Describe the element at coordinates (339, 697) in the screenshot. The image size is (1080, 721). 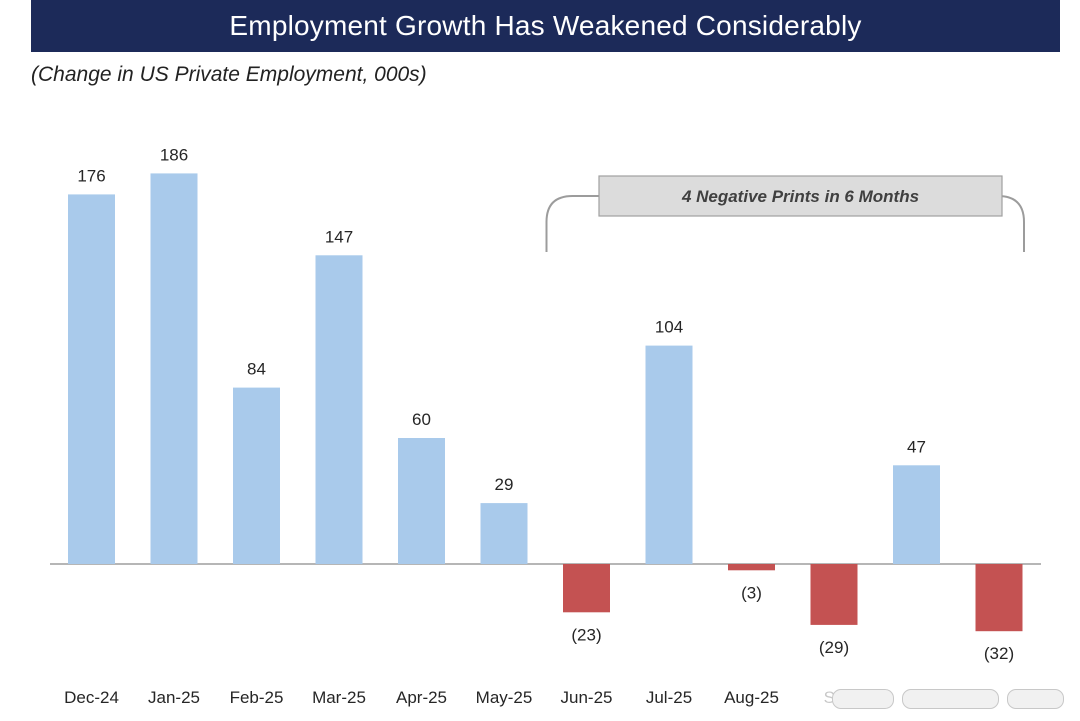
I see `x-tick-label: Mar-25` at that location.